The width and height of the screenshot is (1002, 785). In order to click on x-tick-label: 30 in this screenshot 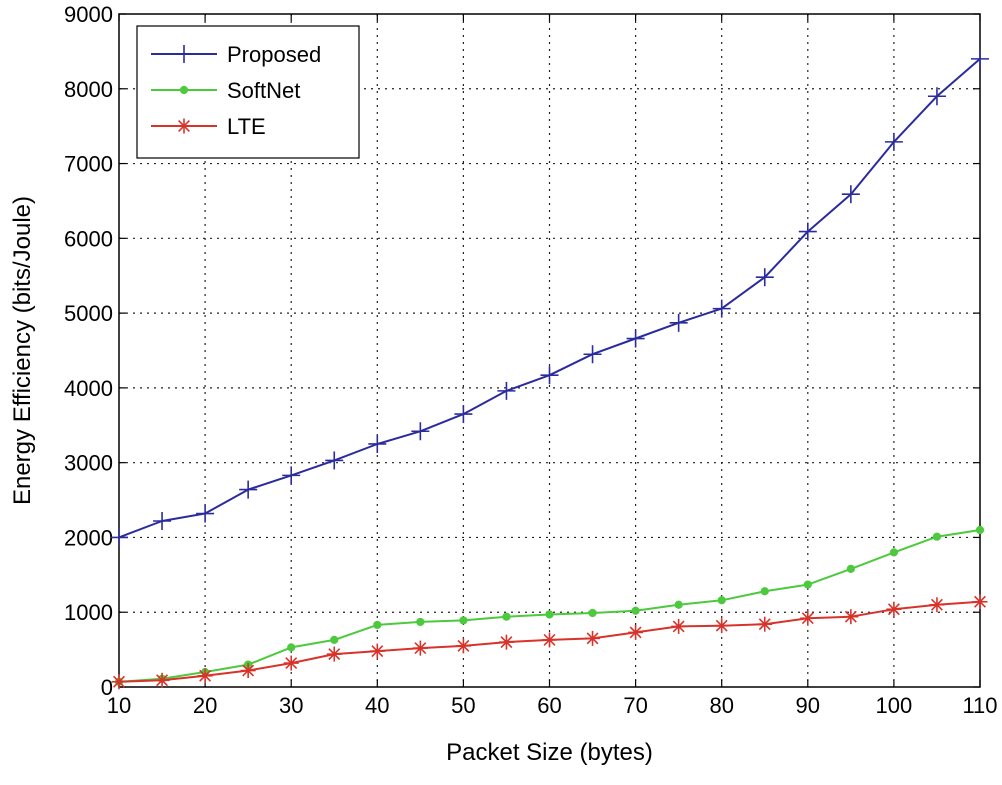, I will do `click(291, 705)`.